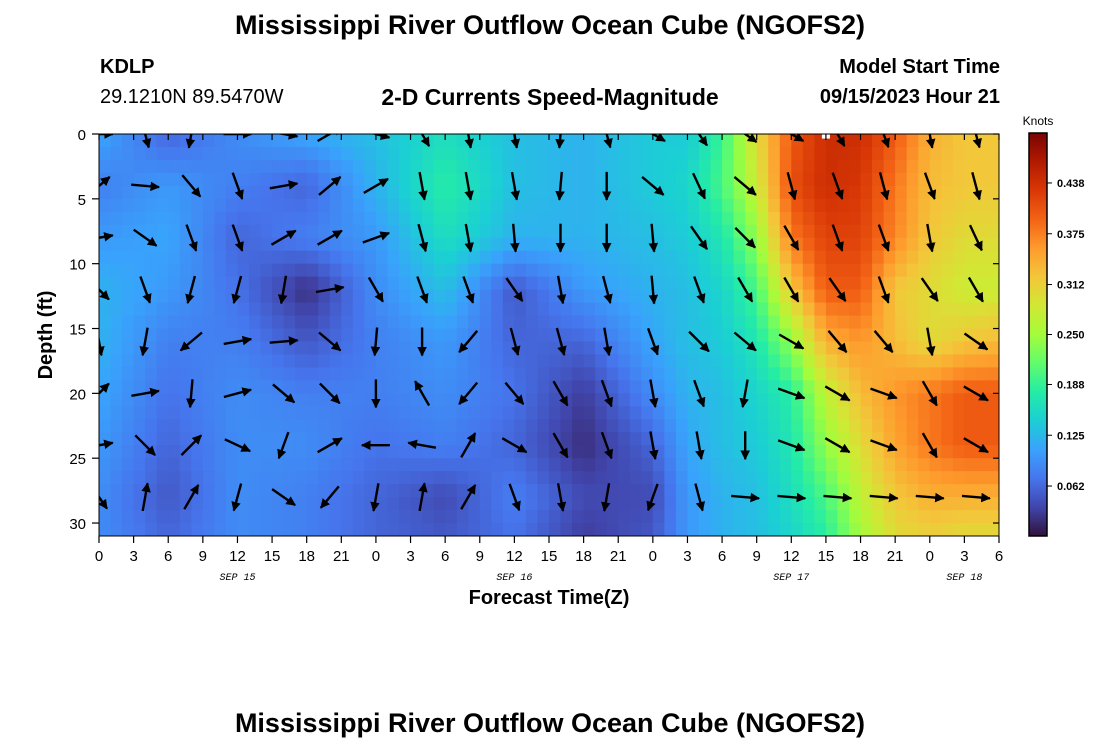  I want to click on x-tick-label: 0, so click(930, 556).